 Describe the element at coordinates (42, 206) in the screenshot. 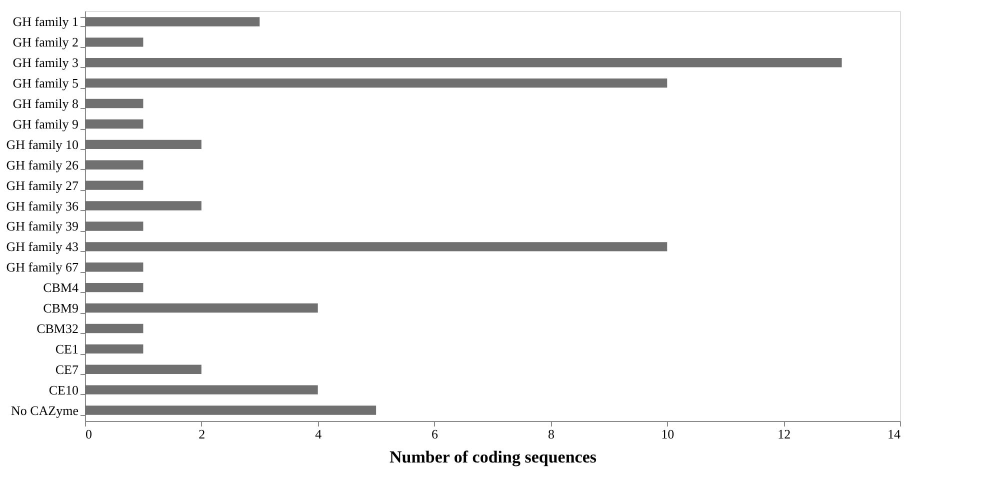

I see `y-tick-label: GH family 36` at that location.